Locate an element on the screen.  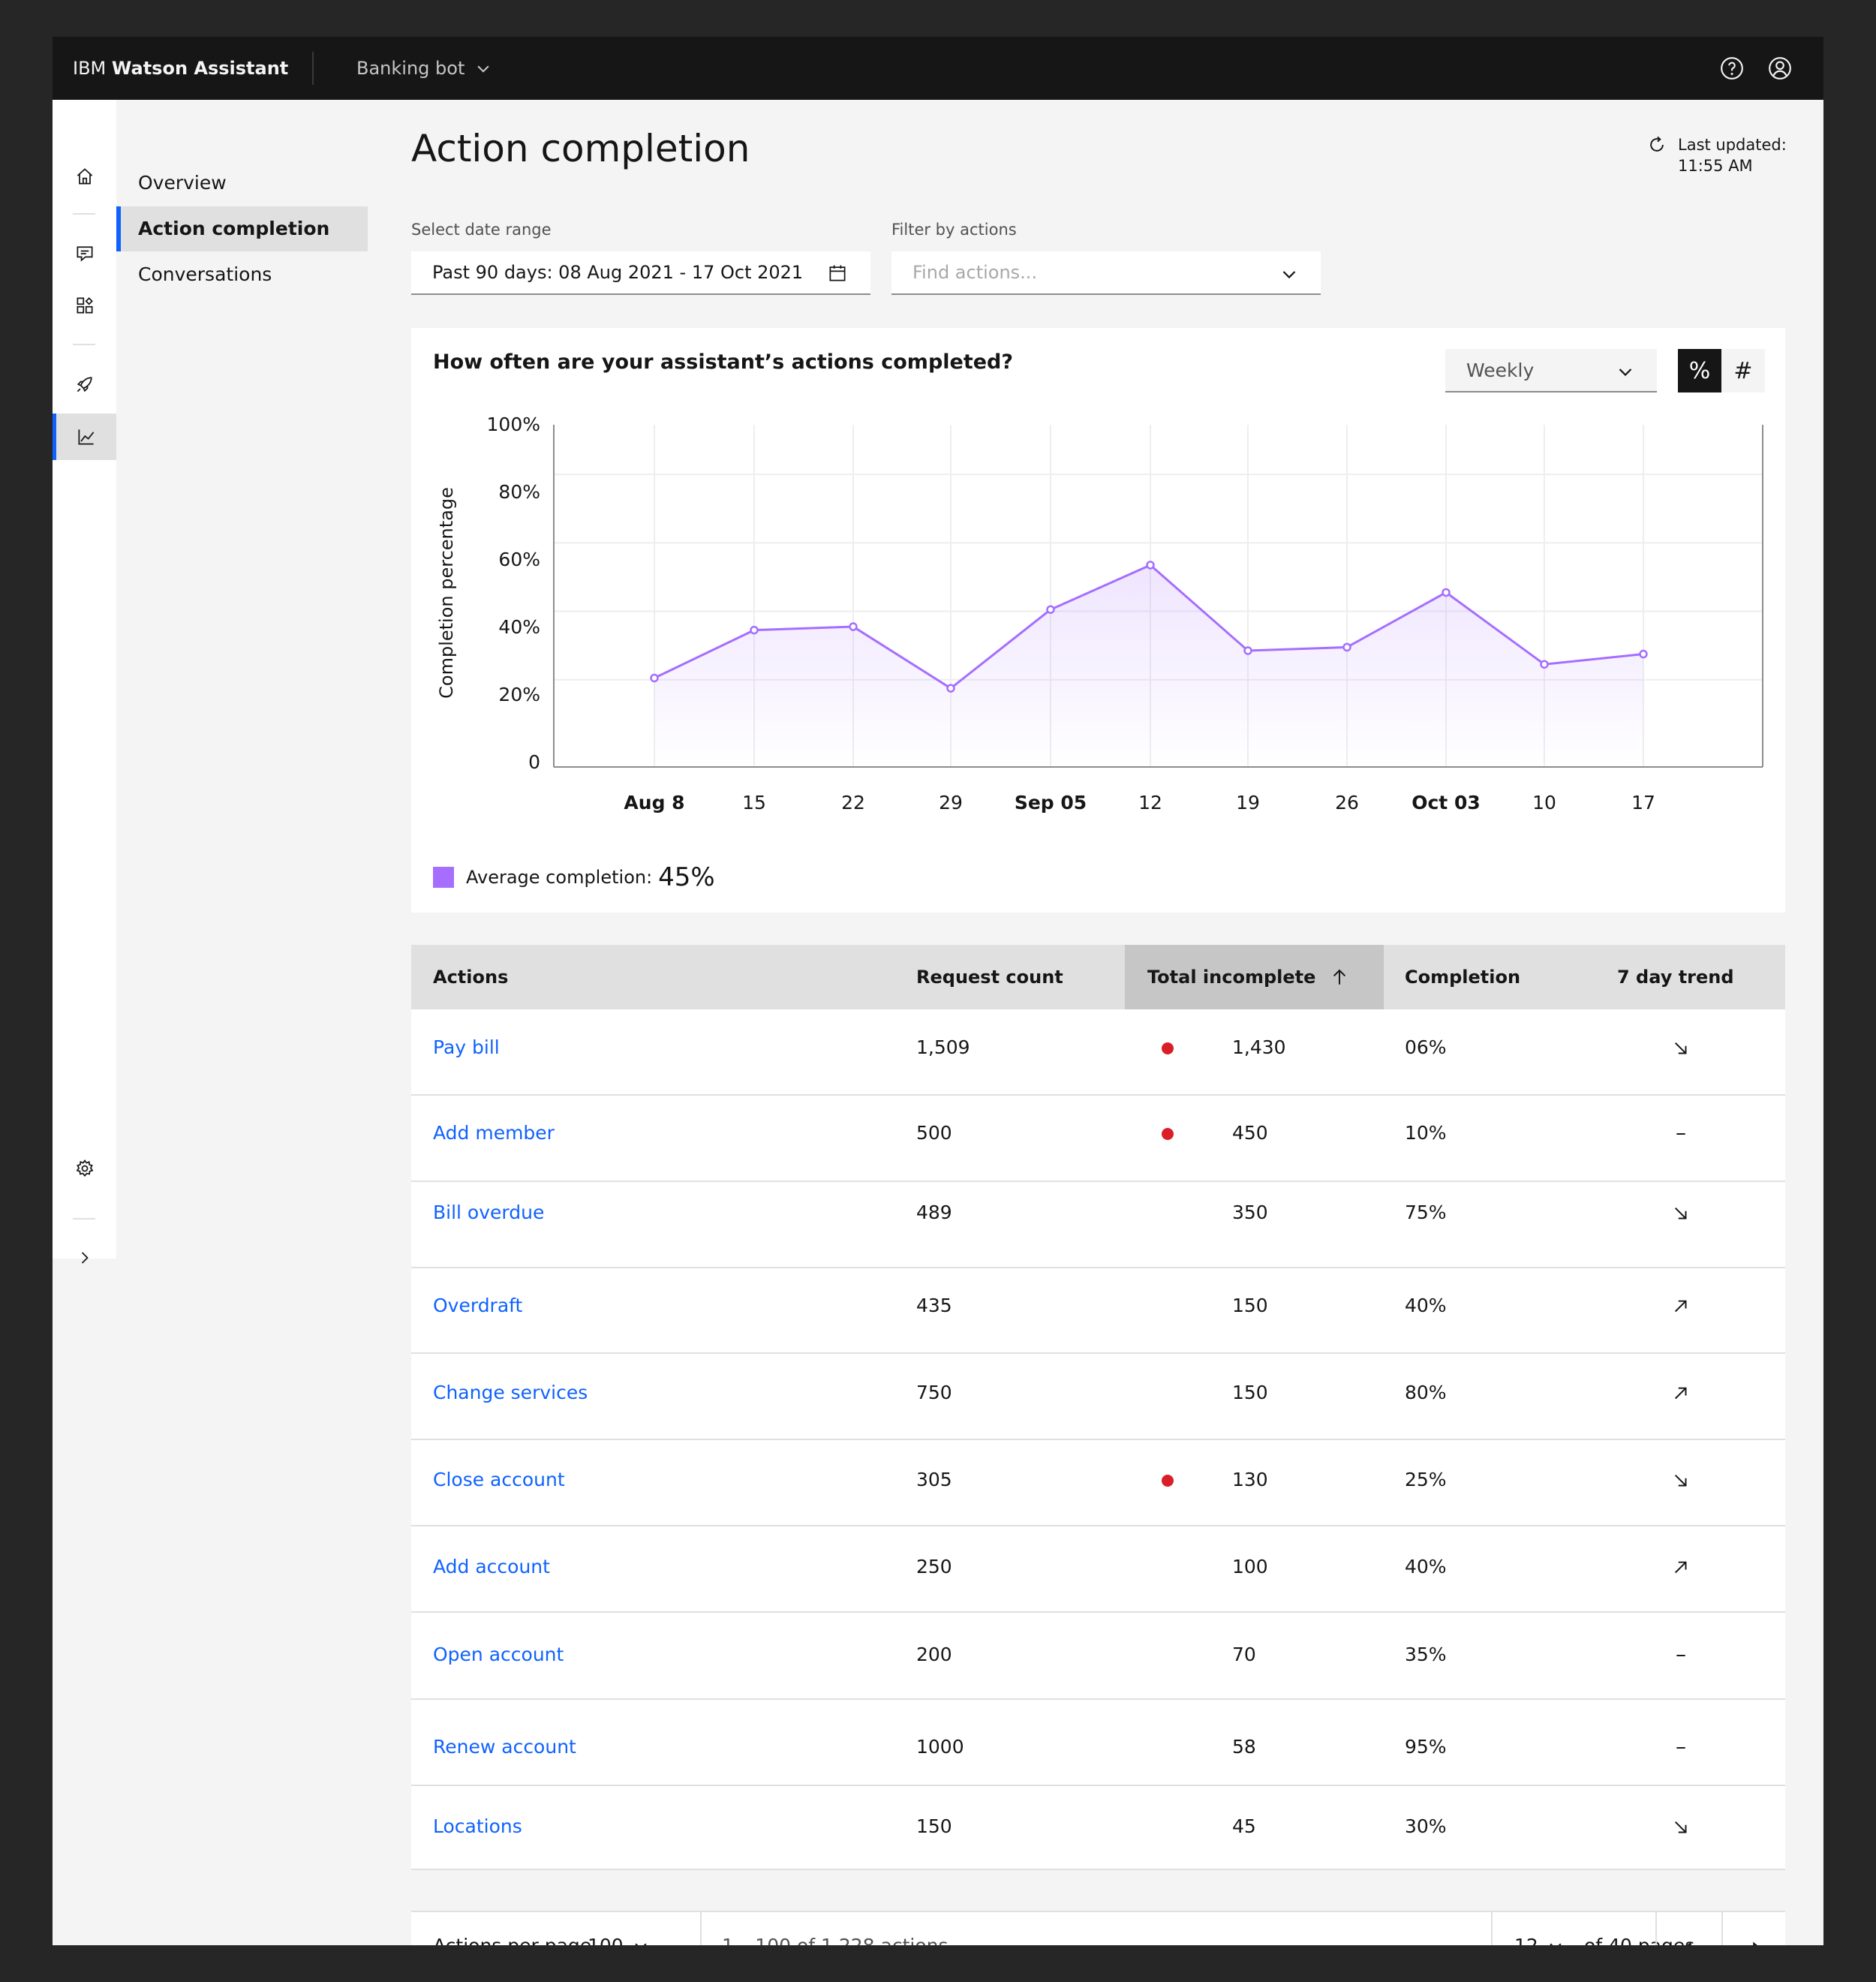
app-header: IBM Watson Assistant Banking bot is located at coordinates (938, 68).